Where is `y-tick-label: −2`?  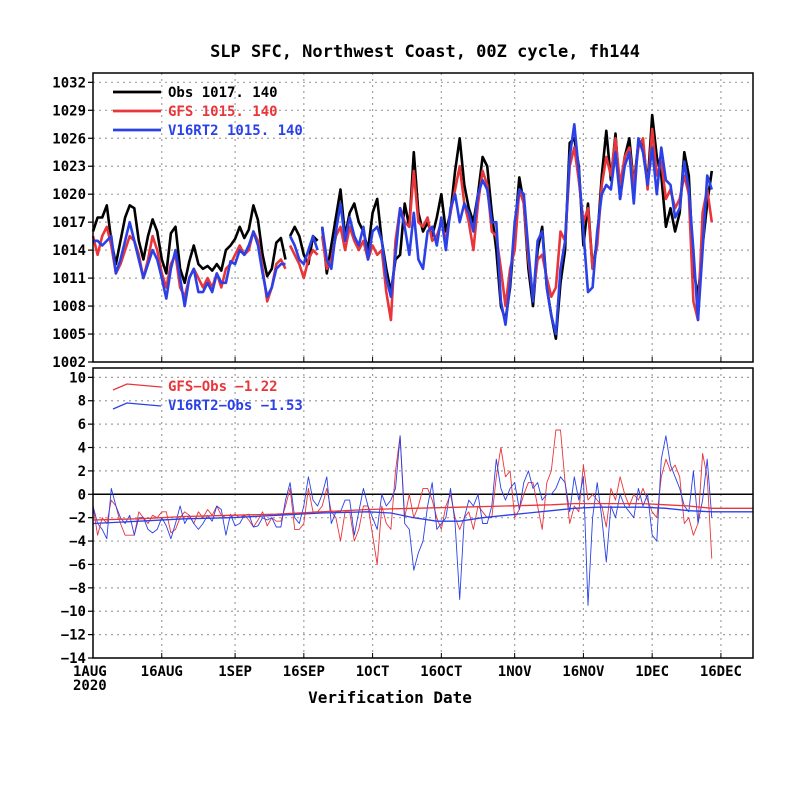
y-tick-label: −2 is located at coordinates (77, 519).